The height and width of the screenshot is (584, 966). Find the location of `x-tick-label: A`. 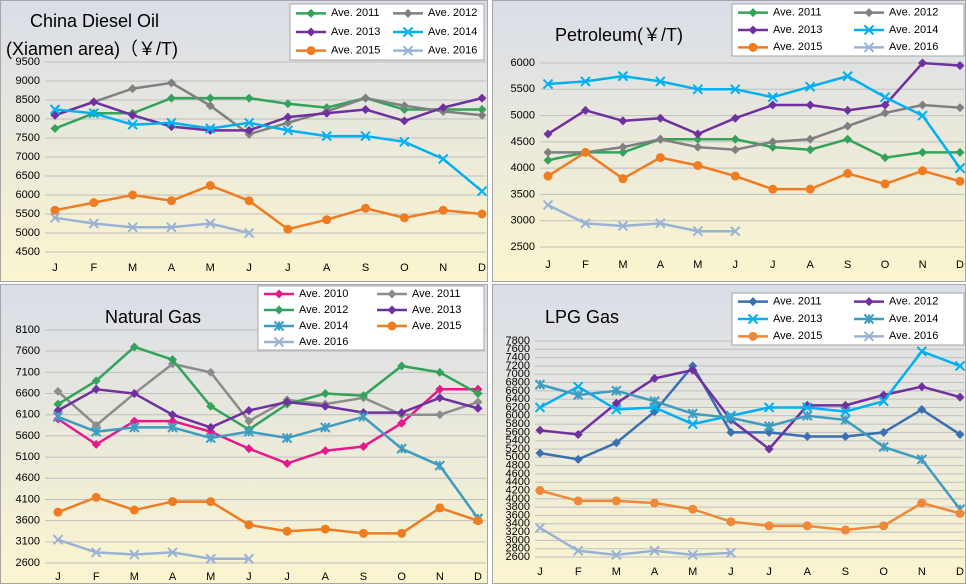

x-tick-label: A is located at coordinates (808, 572).